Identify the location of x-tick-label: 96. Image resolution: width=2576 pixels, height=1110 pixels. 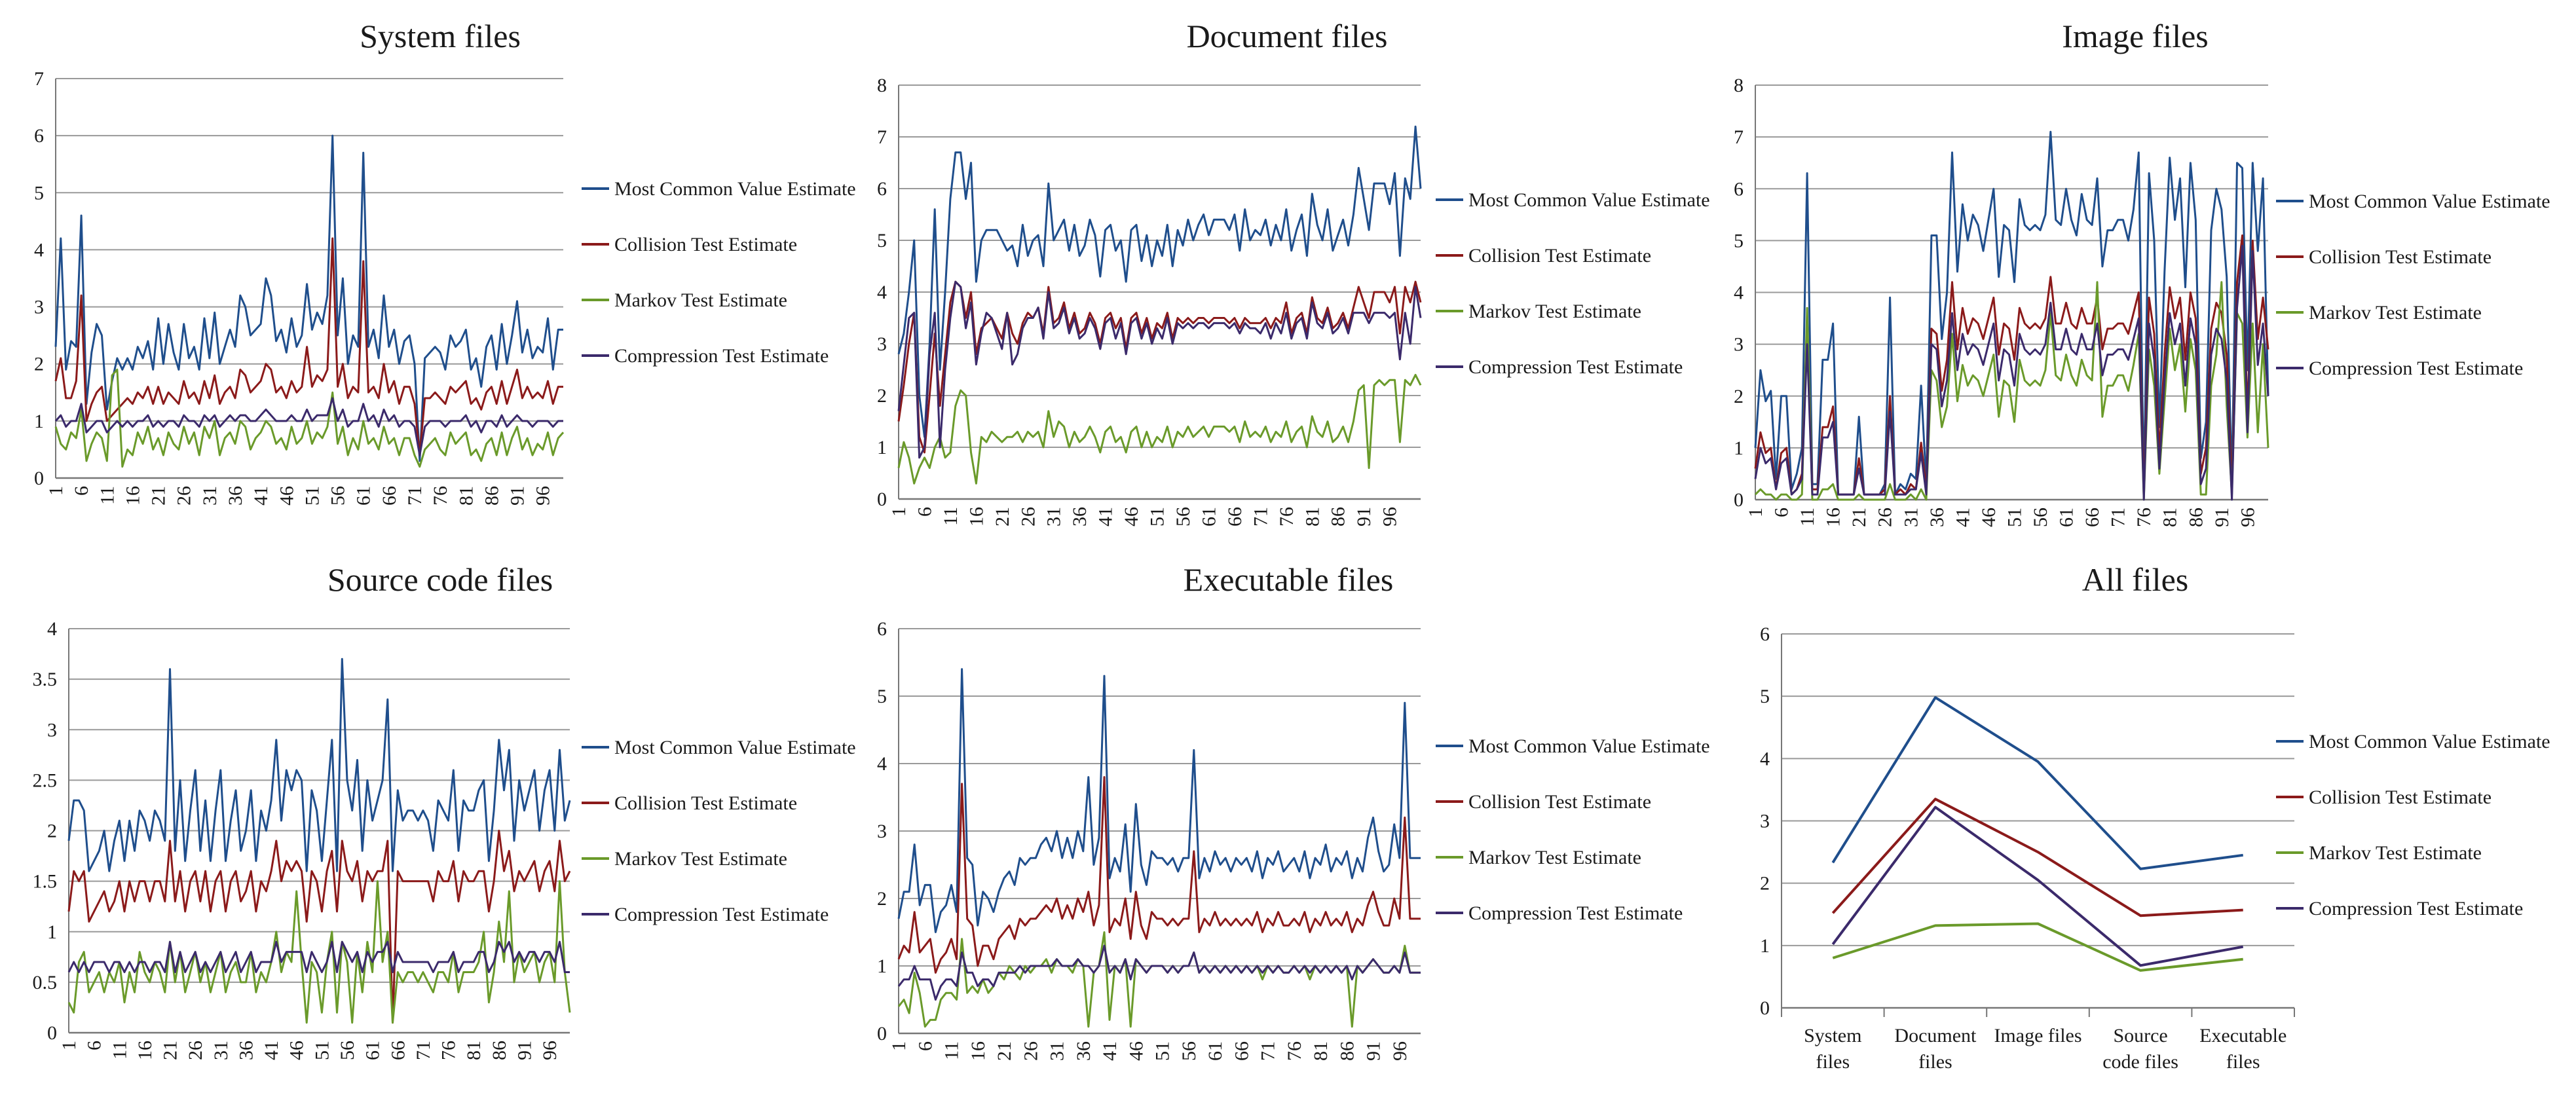
(550, 1050).